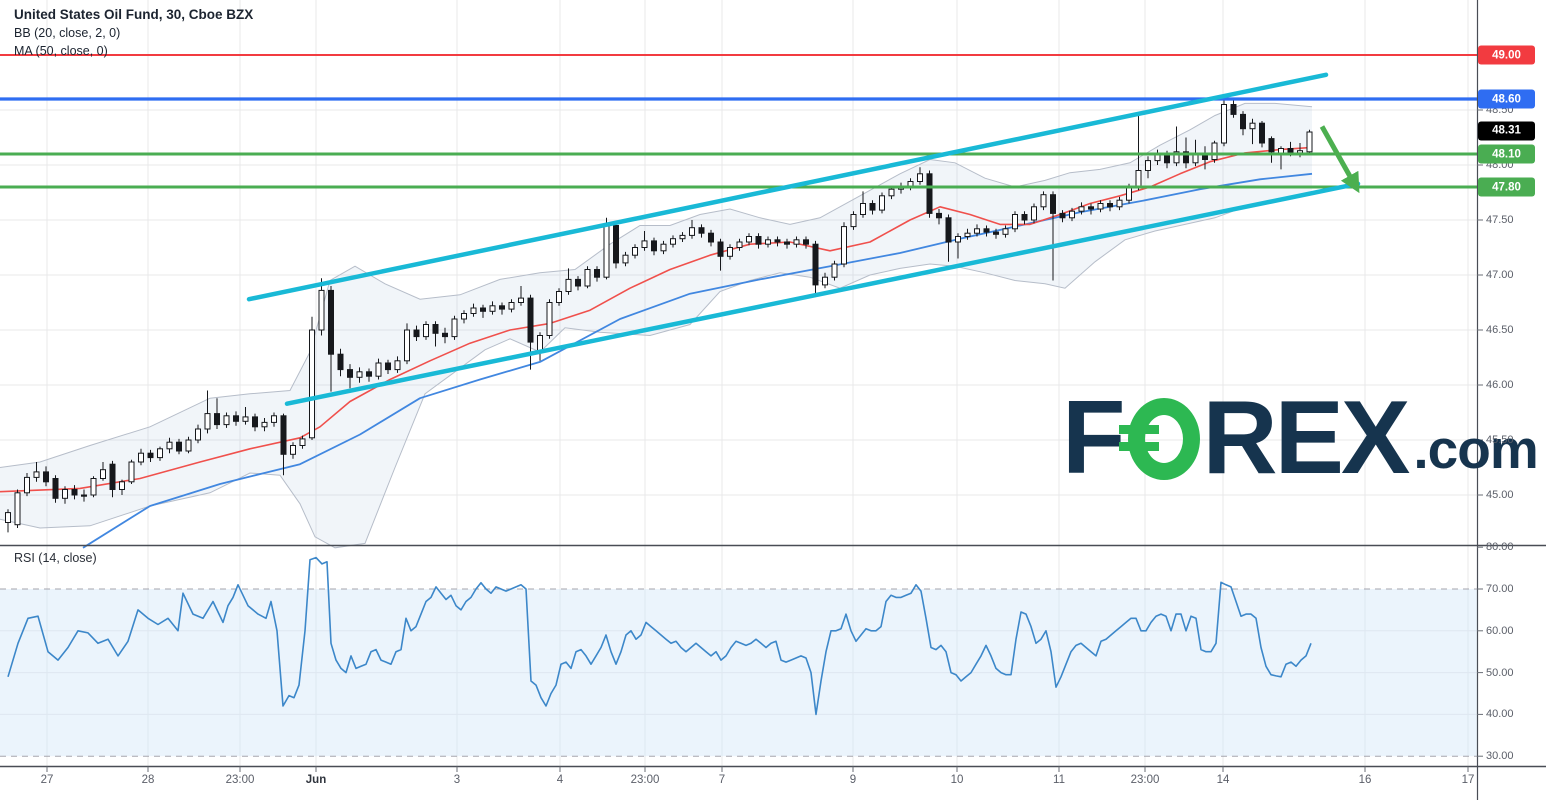 Image resolution: width=1546 pixels, height=800 pixels. Describe the element at coordinates (67, 33) in the screenshot. I see `indicator-bb-label: BB (20, close, 2, 0)` at that location.